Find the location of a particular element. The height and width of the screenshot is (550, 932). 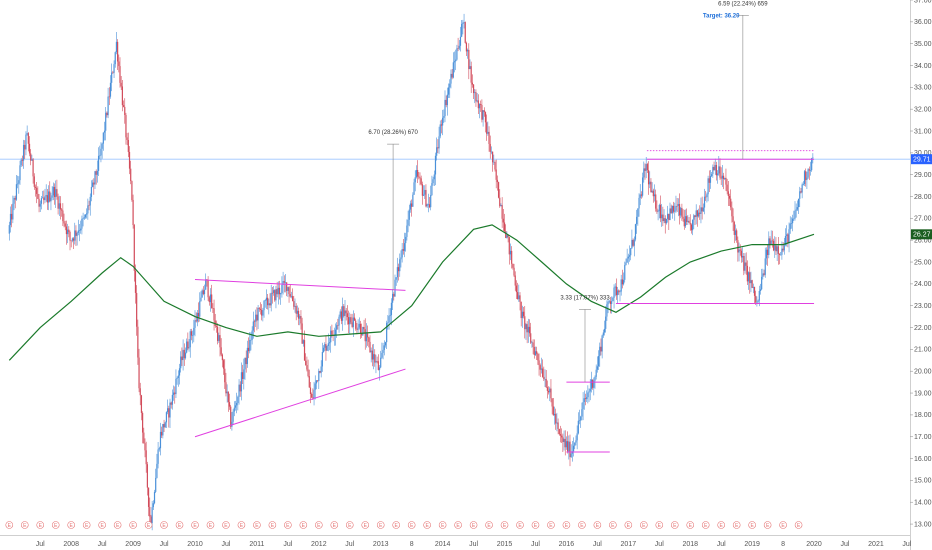

y-tick-label: 36.00 is located at coordinates (923, 22).